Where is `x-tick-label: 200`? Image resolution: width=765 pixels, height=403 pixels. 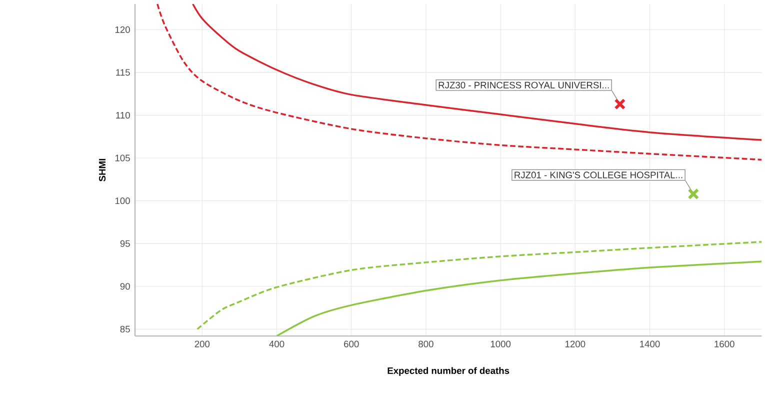 x-tick-label: 200 is located at coordinates (202, 344).